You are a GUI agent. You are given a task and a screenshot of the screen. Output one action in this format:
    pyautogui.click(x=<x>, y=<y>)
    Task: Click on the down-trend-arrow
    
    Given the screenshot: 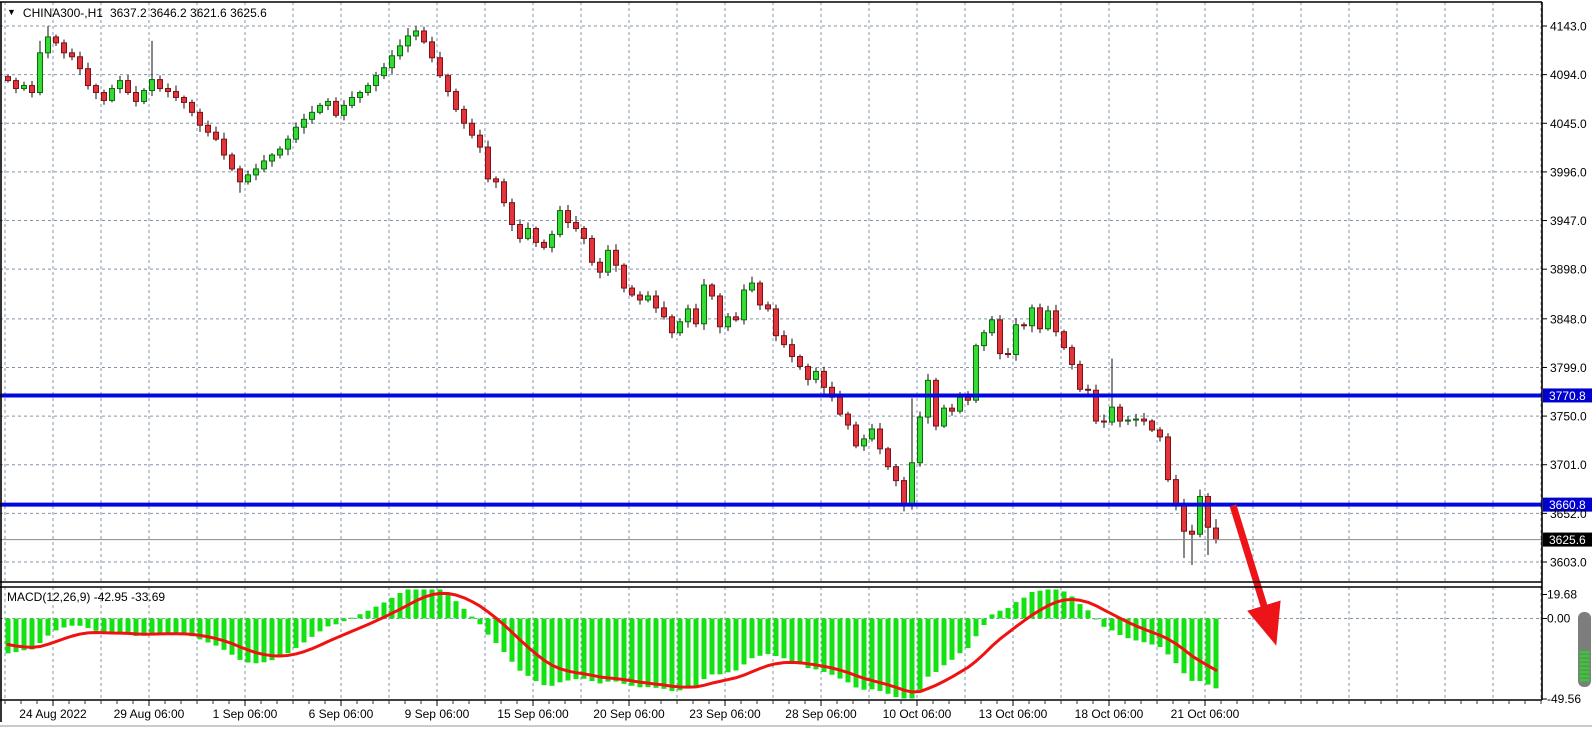 What is the action you would take?
    pyautogui.click(x=1255, y=575)
    